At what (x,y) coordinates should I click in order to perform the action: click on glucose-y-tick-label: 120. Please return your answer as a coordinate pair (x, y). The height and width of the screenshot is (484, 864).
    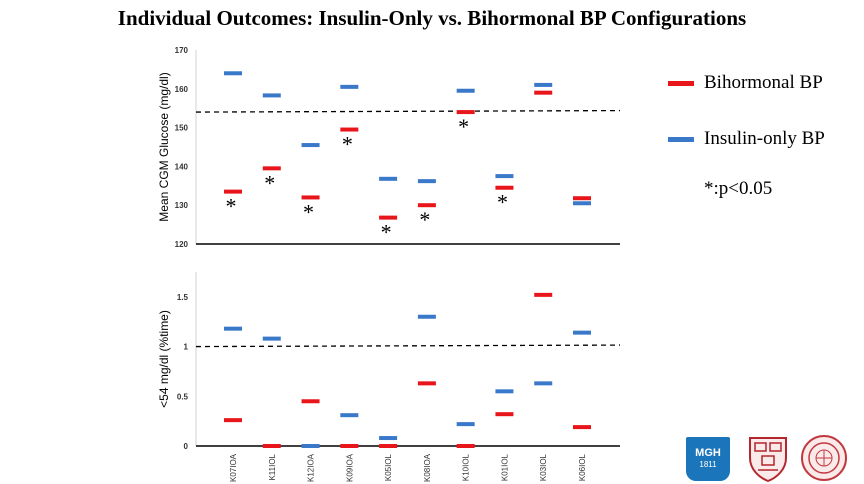
    Looking at the image, I should click on (182, 244).